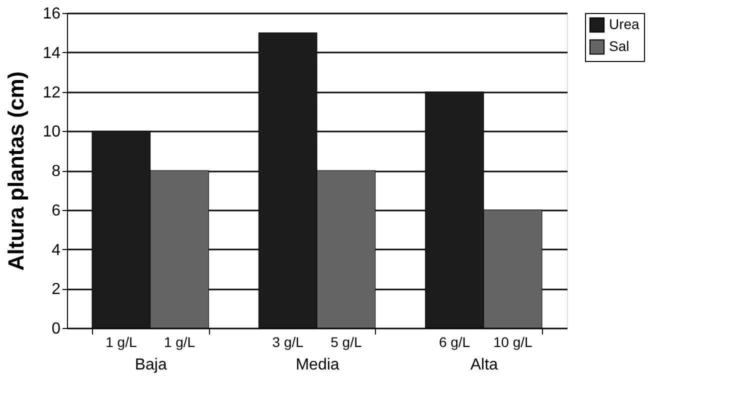 Image resolution: width=743 pixels, height=410 pixels. What do you see at coordinates (56, 329) in the screenshot?
I see `y-tick-label: 0` at bounding box center [56, 329].